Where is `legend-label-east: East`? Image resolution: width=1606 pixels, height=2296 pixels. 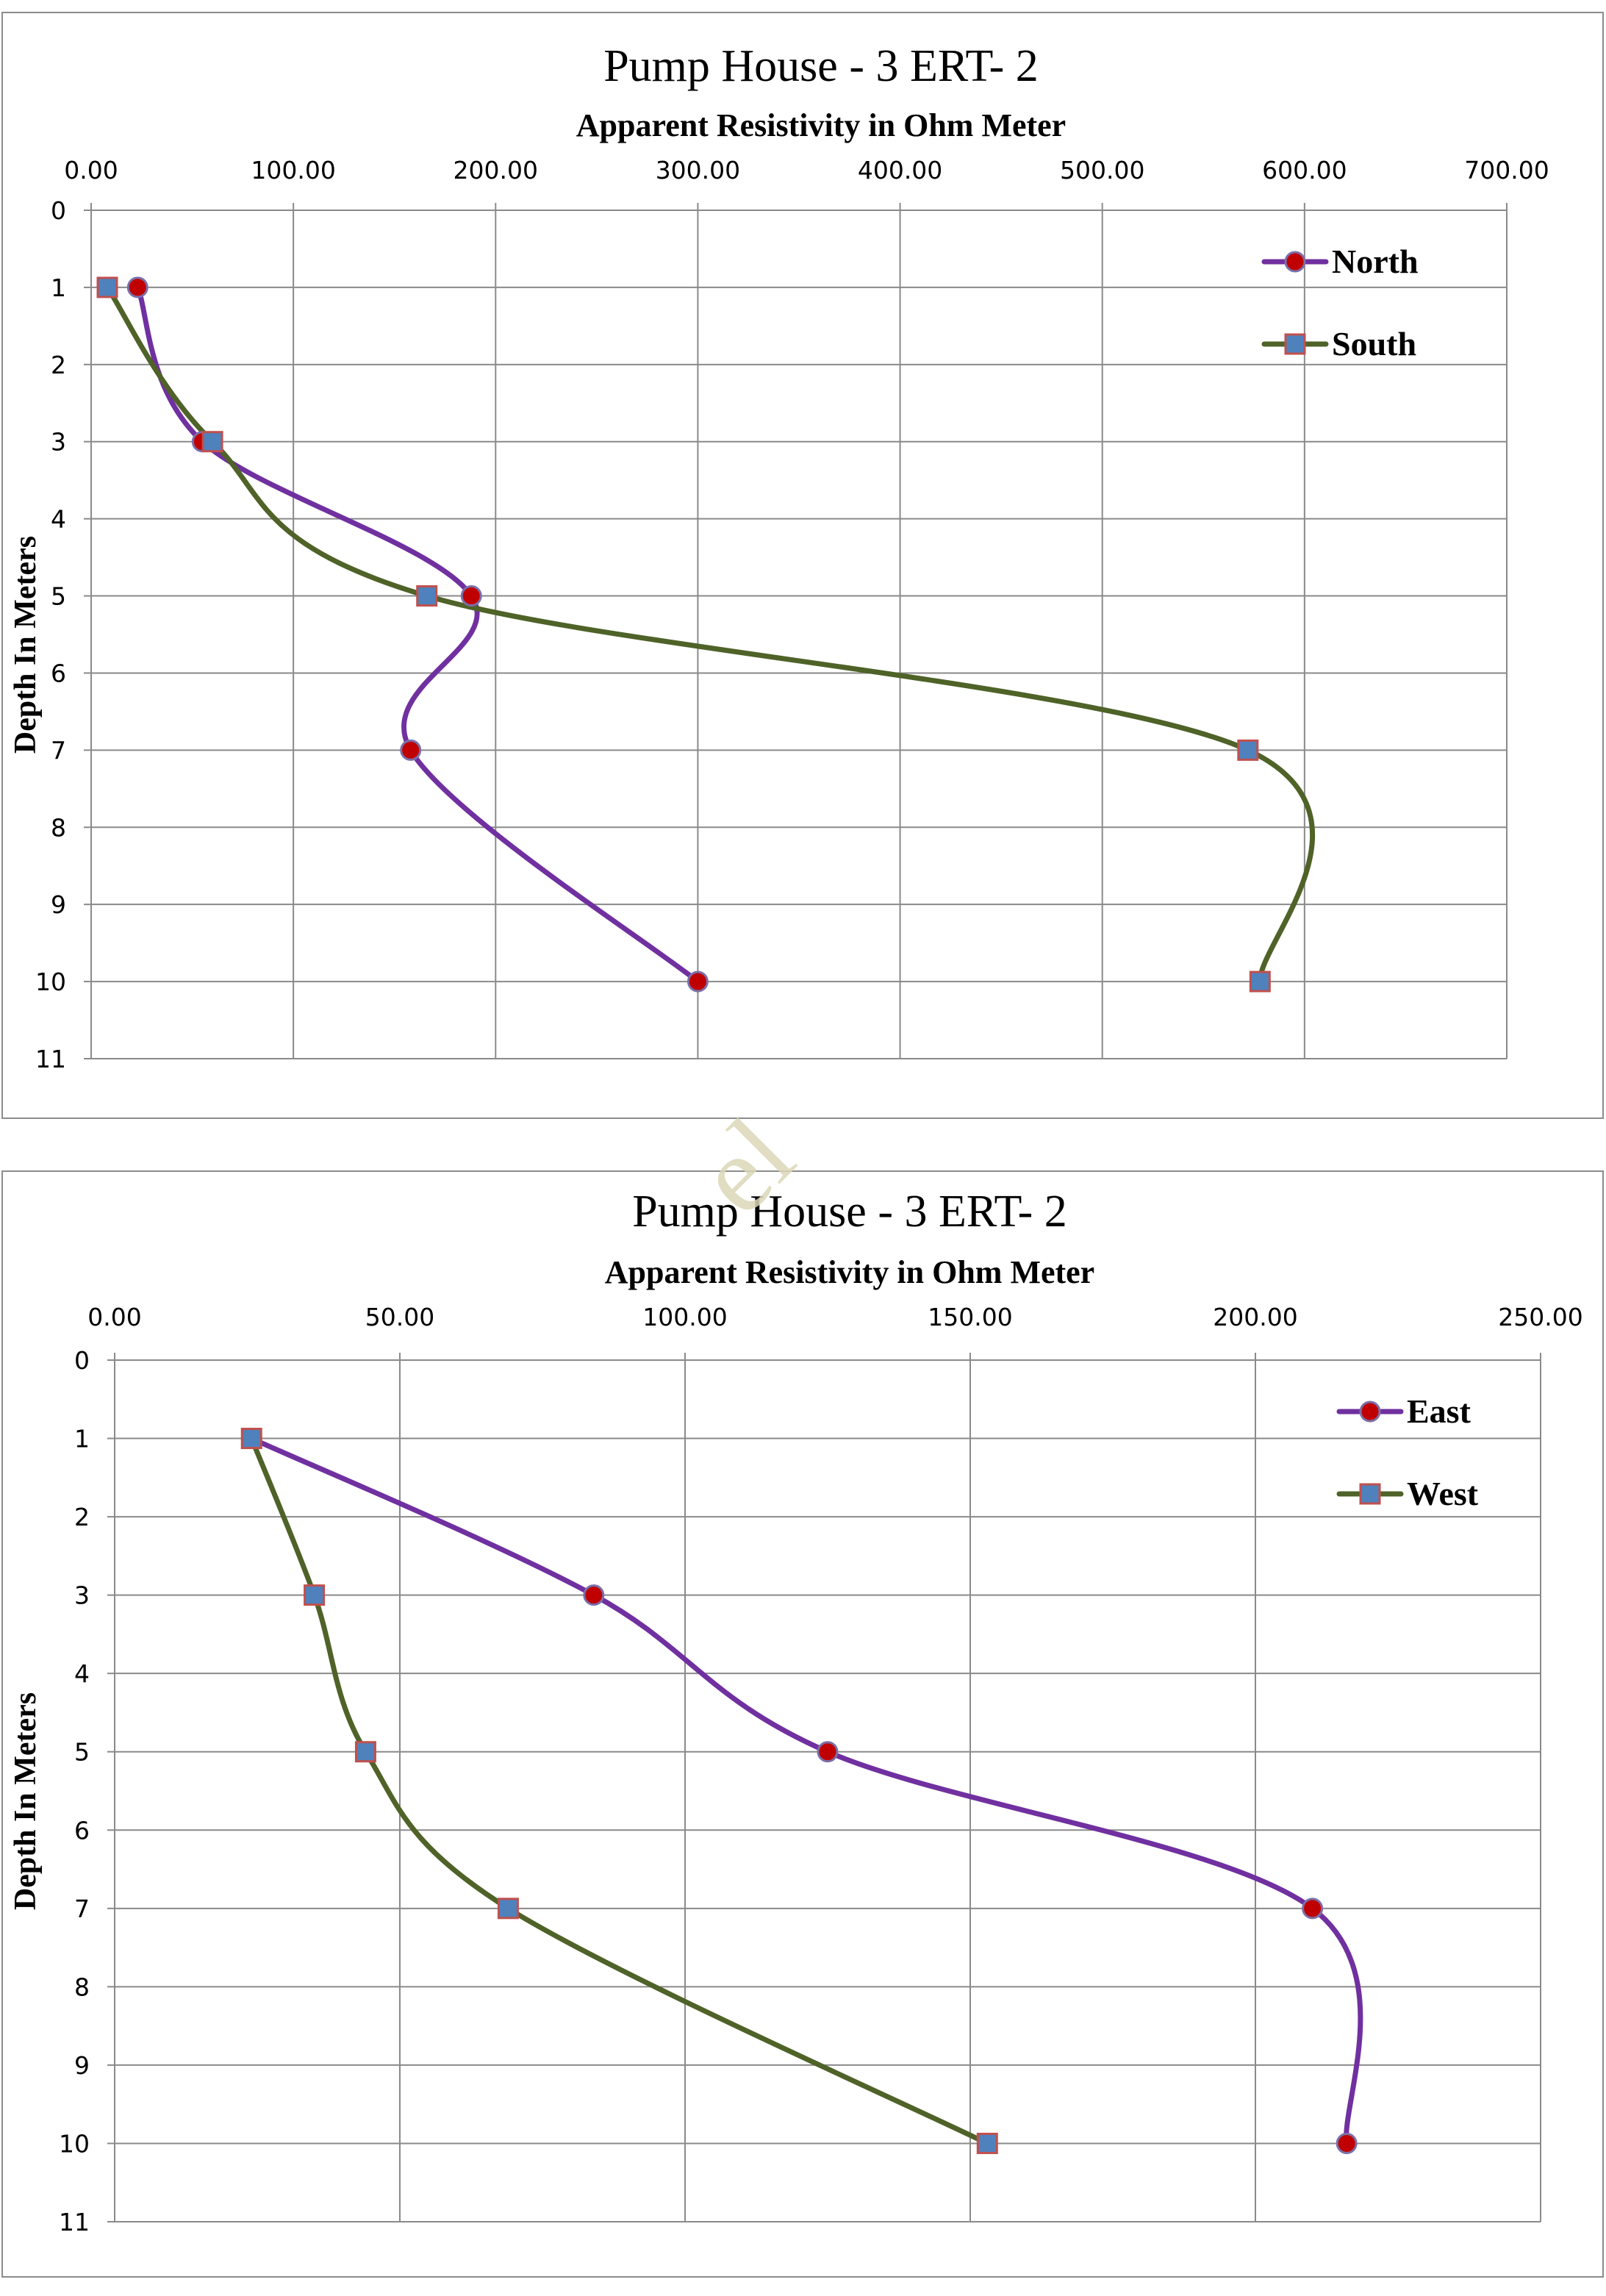
legend-label-east: East is located at coordinates (1439, 1411).